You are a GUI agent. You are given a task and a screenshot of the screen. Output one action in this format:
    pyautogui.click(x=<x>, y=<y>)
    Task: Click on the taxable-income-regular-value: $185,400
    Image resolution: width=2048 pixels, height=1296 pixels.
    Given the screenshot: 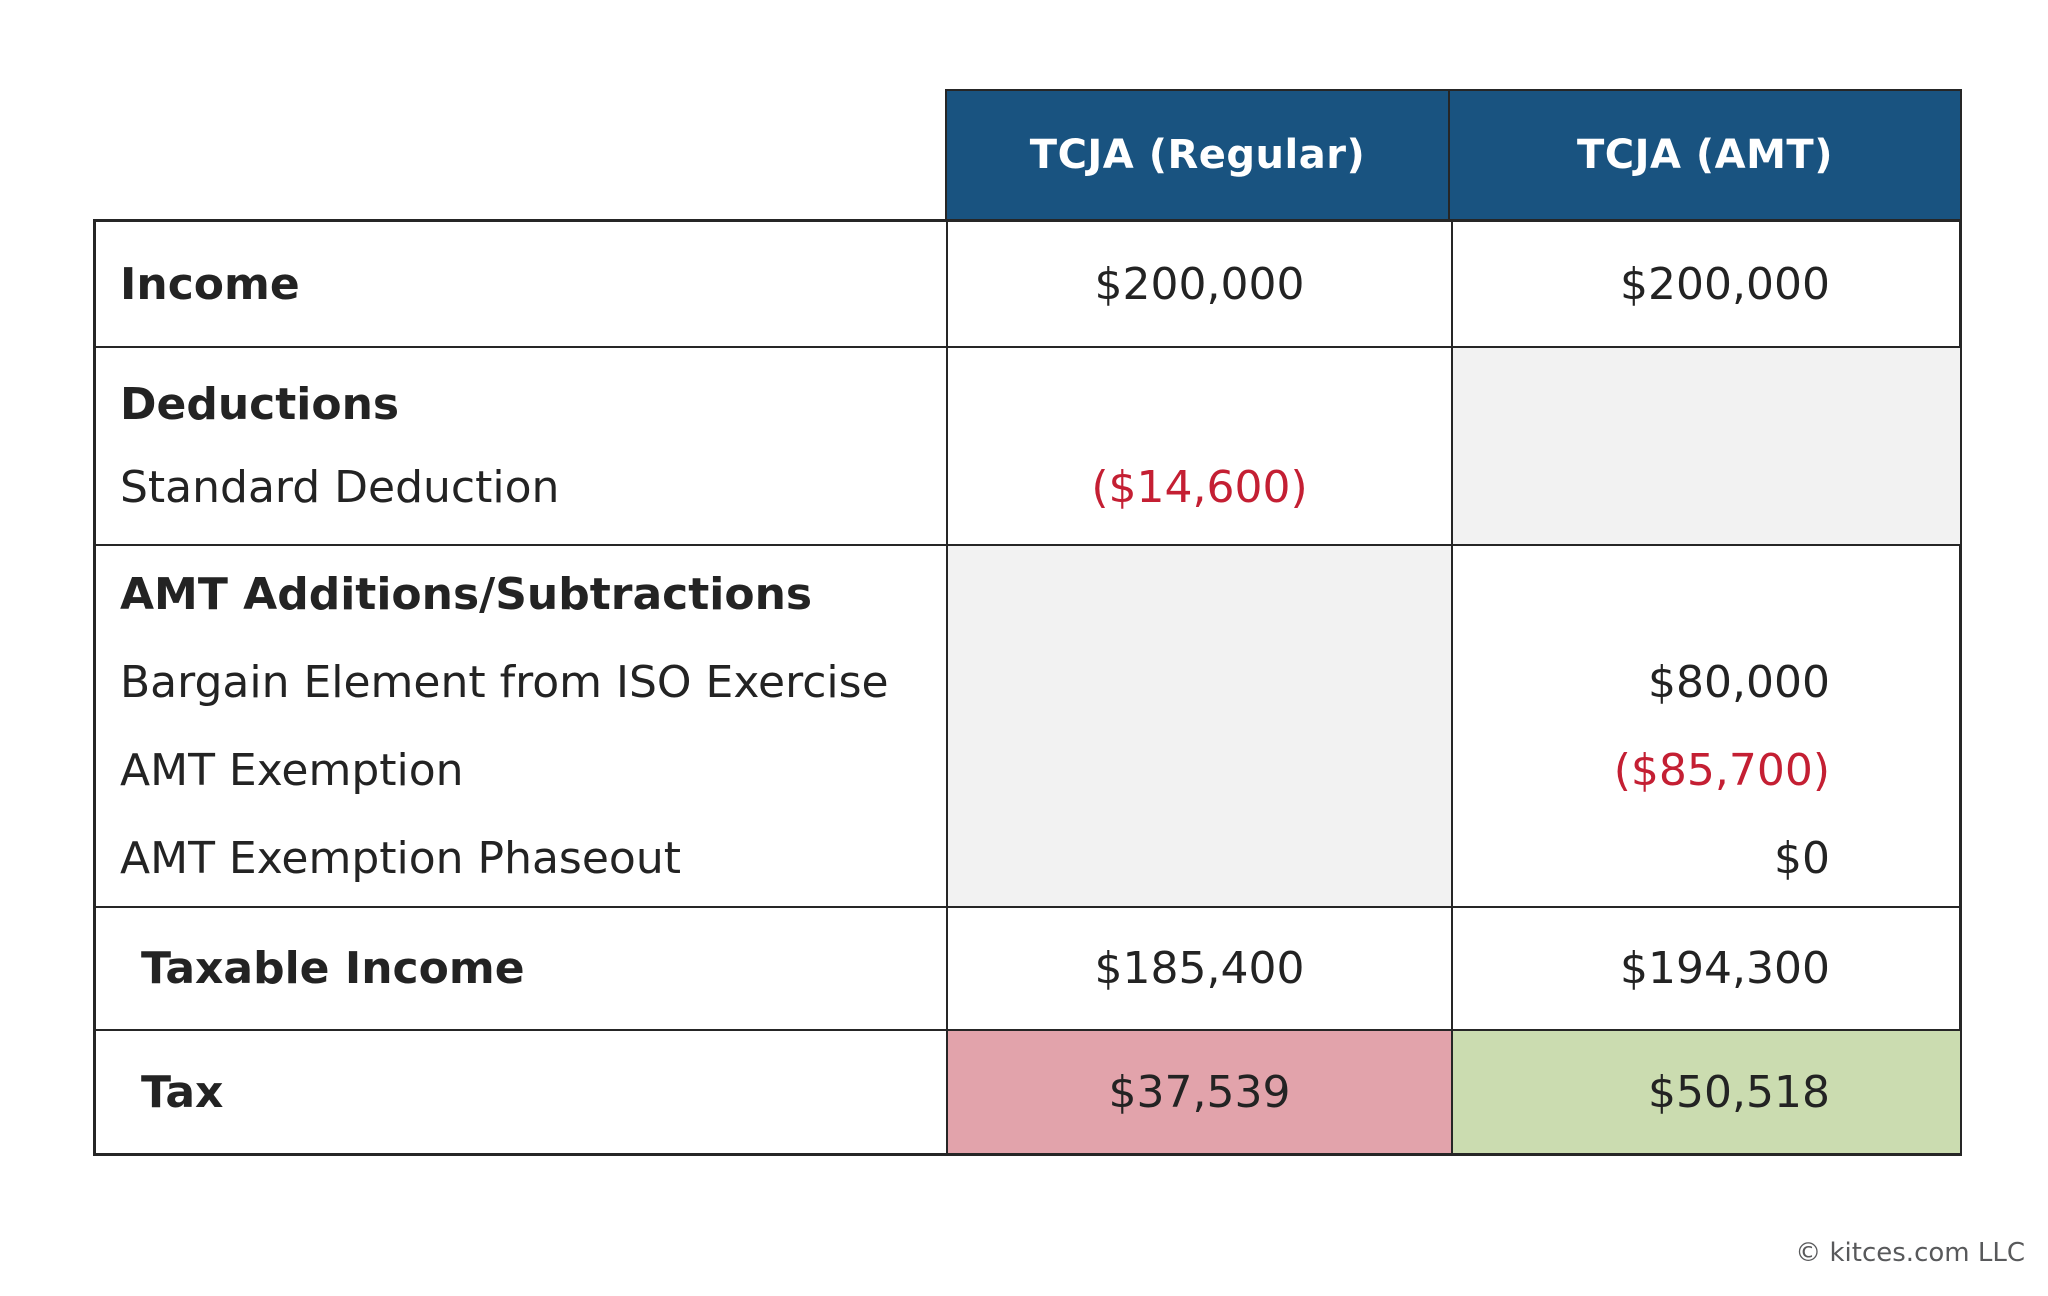 What is the action you would take?
    pyautogui.click(x=1198, y=968)
    